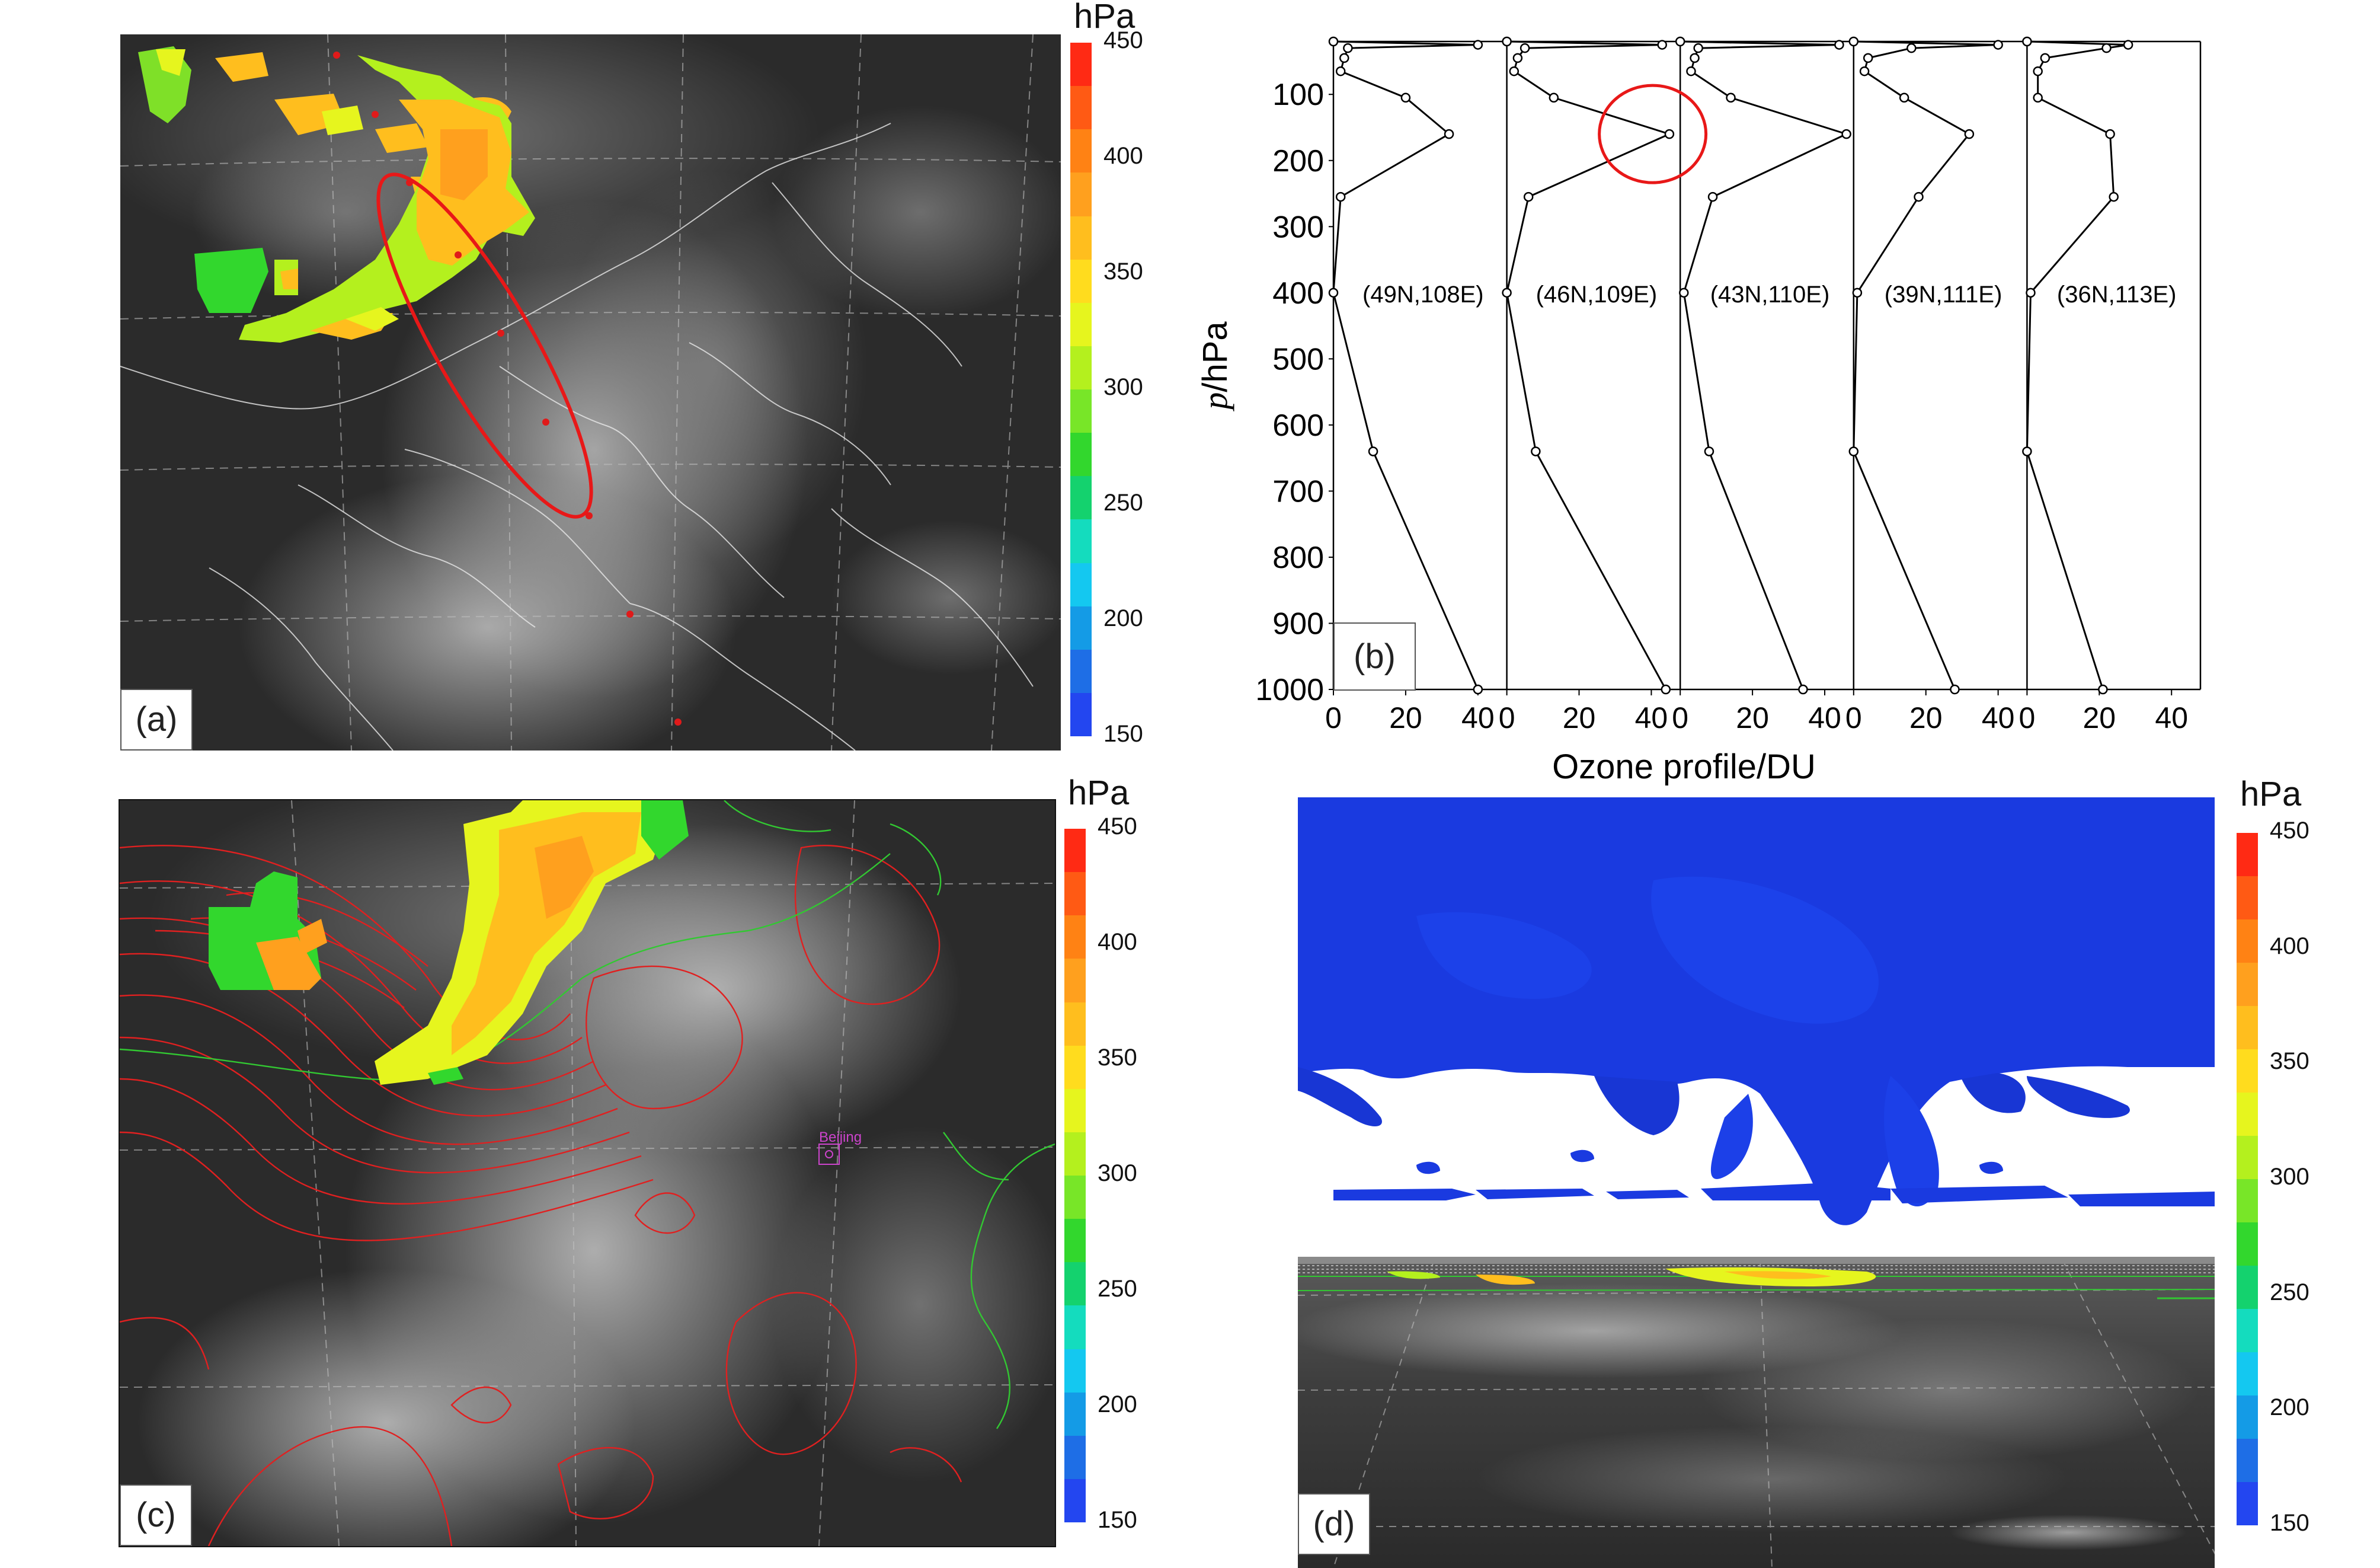  What do you see at coordinates (1423, 295) in the screenshot?
I see `series-label: (49N,108E)` at bounding box center [1423, 295].